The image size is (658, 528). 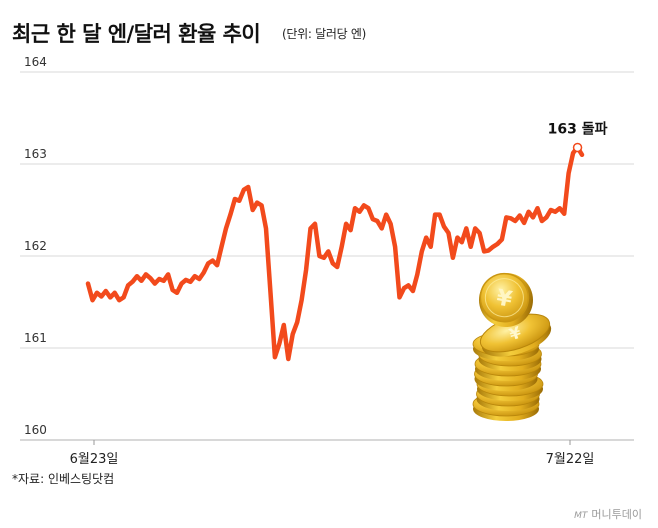 I want to click on x-tick-label: 6월23일, so click(x=94, y=459).